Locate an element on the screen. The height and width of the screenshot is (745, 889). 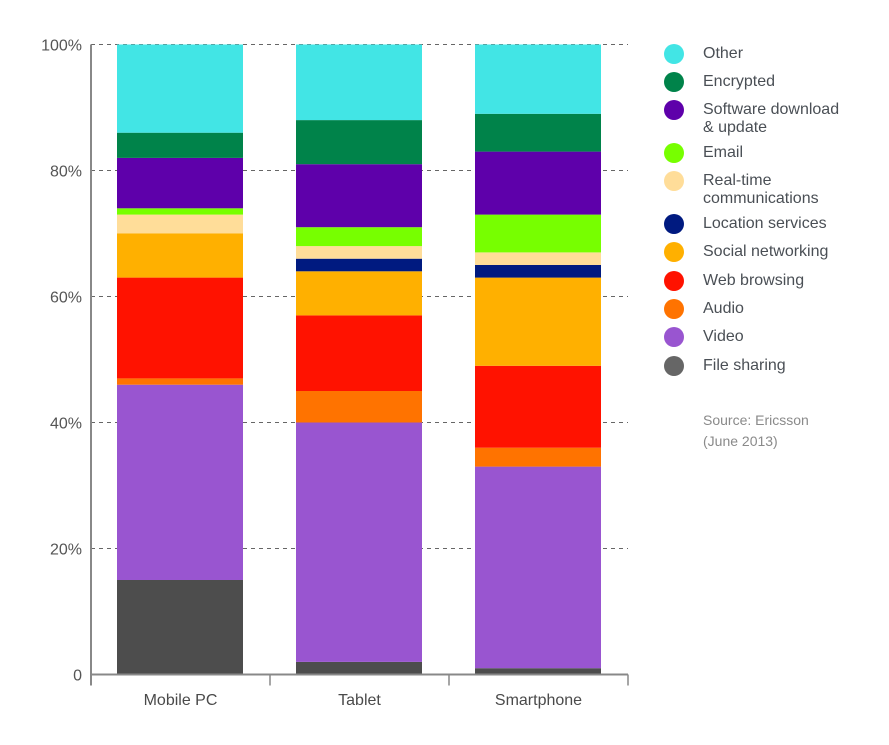
legend-item-email: Email is located at coordinates (703, 153).